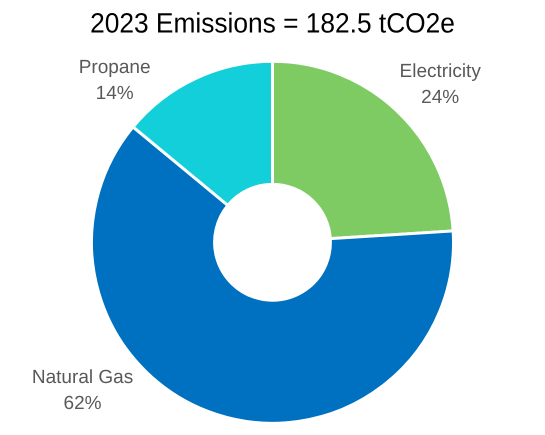 Image resolution: width=545 pixels, height=435 pixels. Describe the element at coordinates (115, 93) in the screenshot. I see `data-label: 14%` at that location.